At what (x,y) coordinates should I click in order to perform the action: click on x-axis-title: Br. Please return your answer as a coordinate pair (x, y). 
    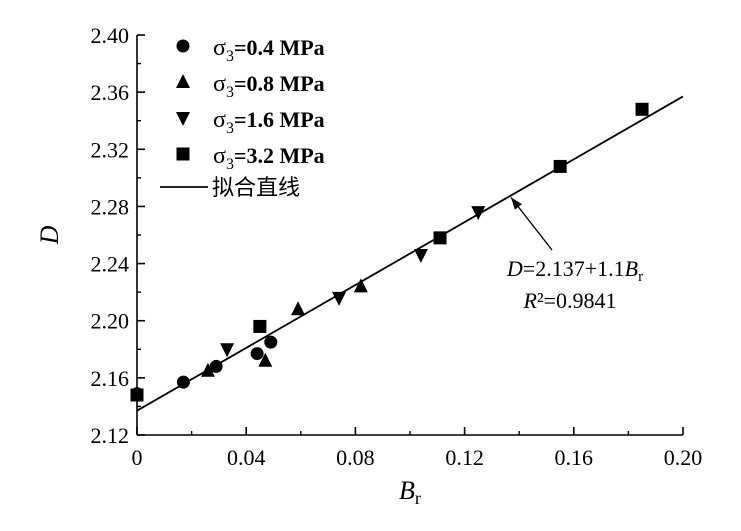
    Looking at the image, I should click on (410, 492).